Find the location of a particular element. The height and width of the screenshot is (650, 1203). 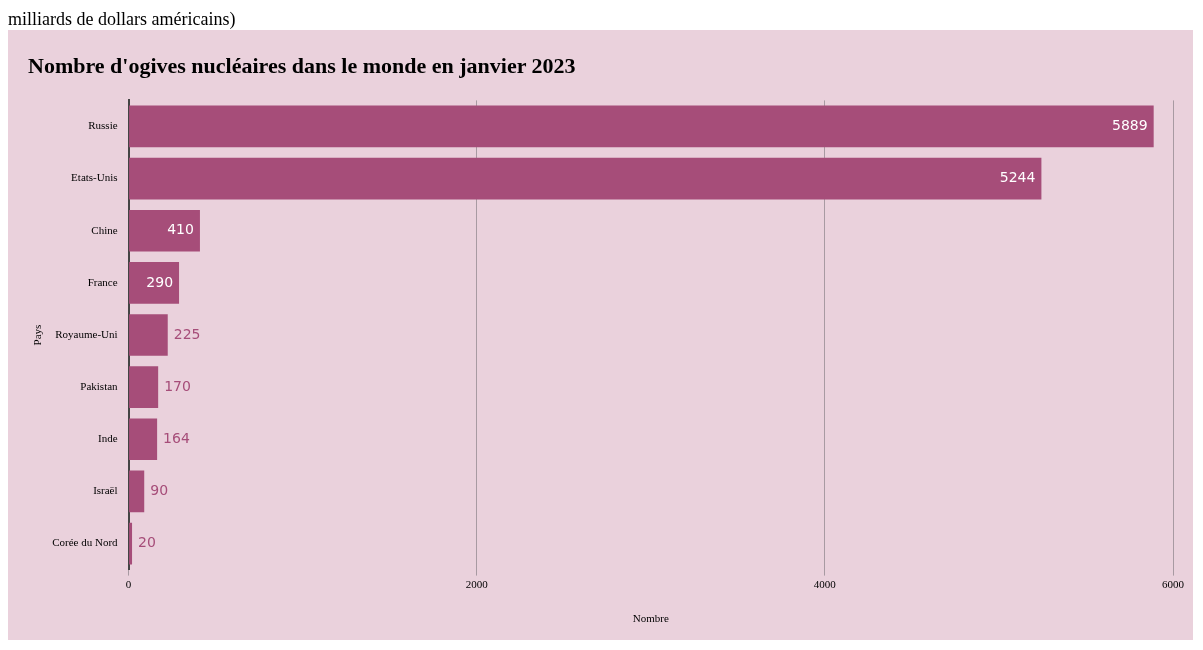

y-tick-label: Royaume-Uni is located at coordinates (86, 333).